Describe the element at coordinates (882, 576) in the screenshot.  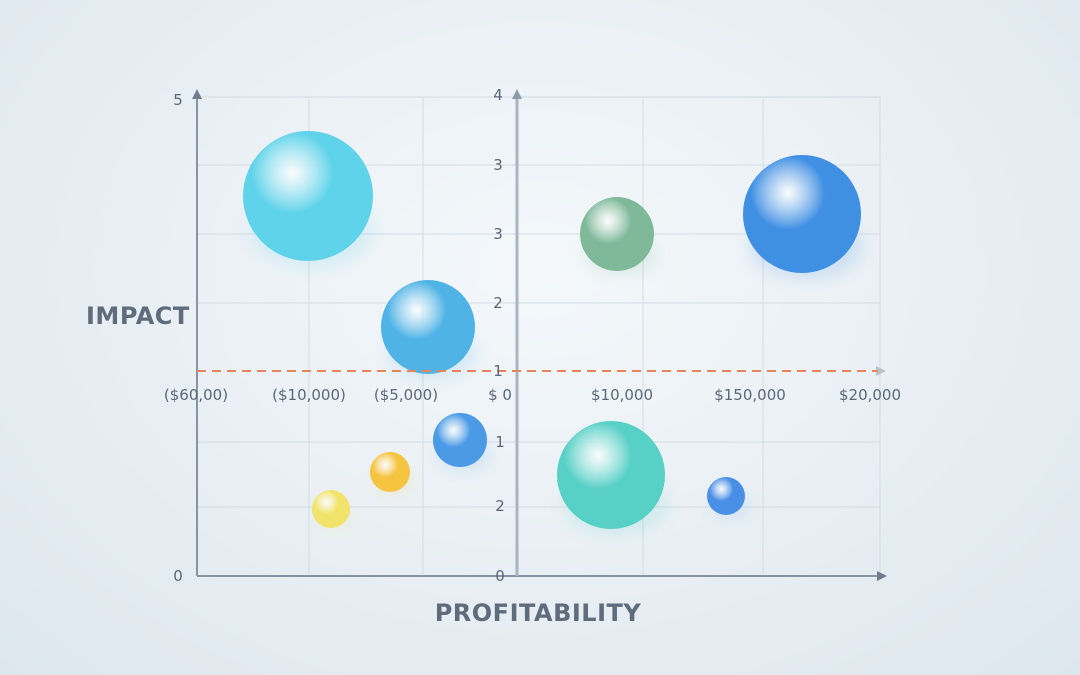
I see `x-axis-arrow-icon` at that location.